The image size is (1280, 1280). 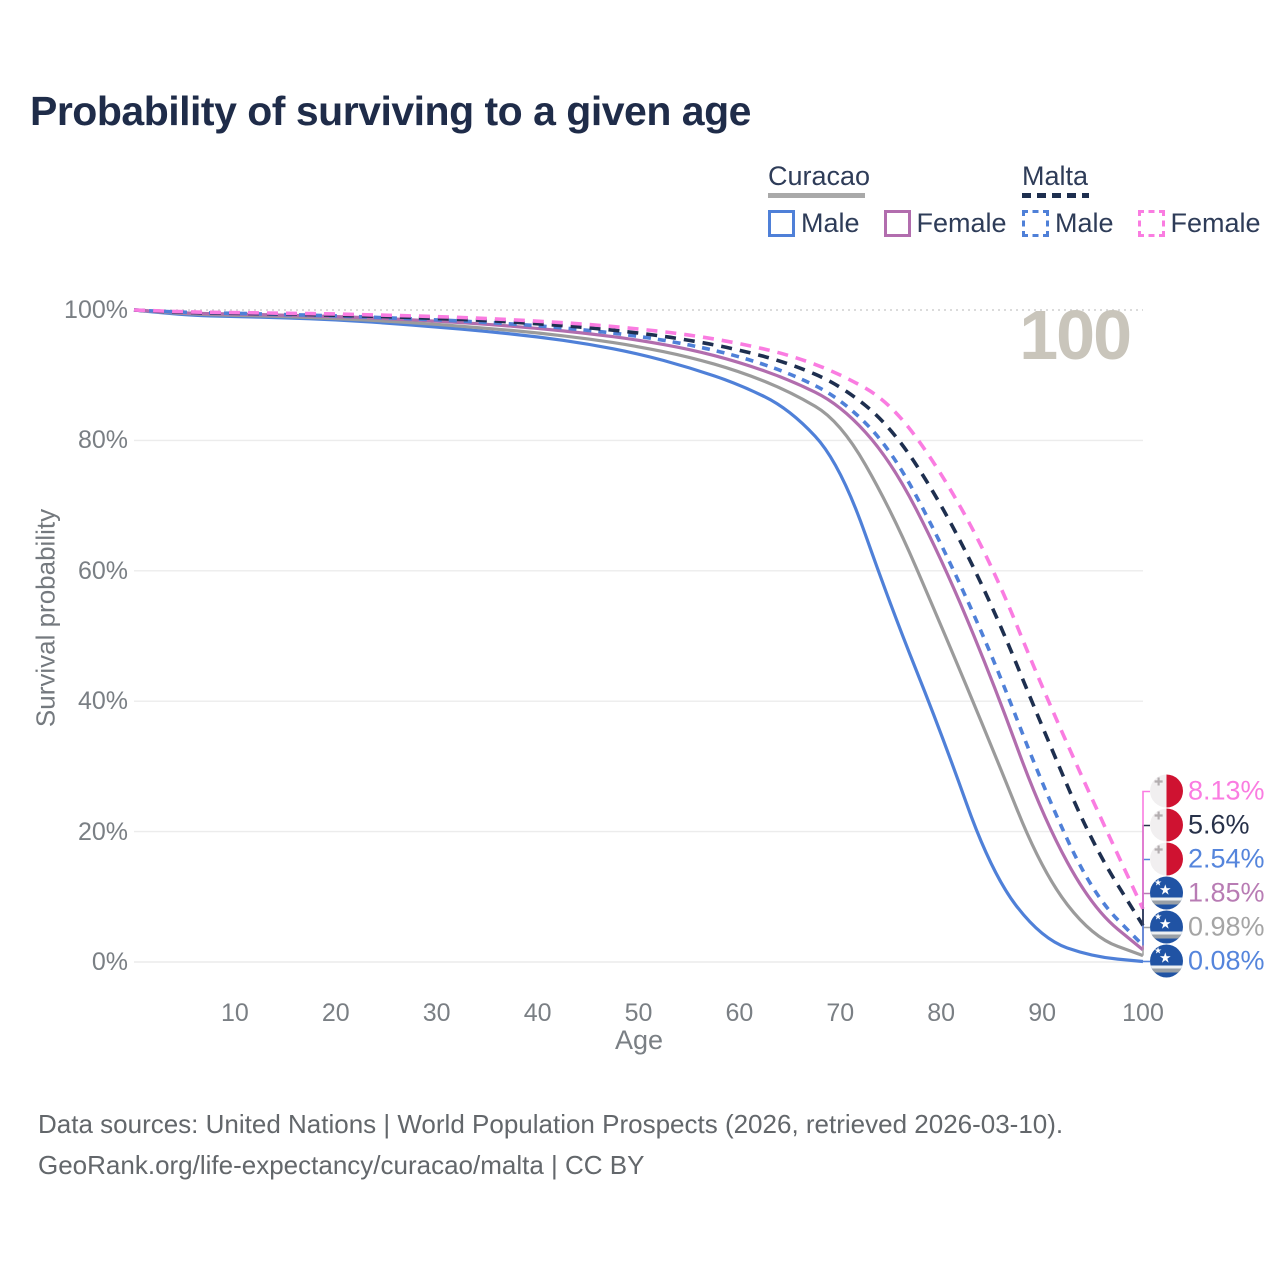 What do you see at coordinates (1226, 960) in the screenshot?
I see `endpoint-value: 0.08%` at bounding box center [1226, 960].